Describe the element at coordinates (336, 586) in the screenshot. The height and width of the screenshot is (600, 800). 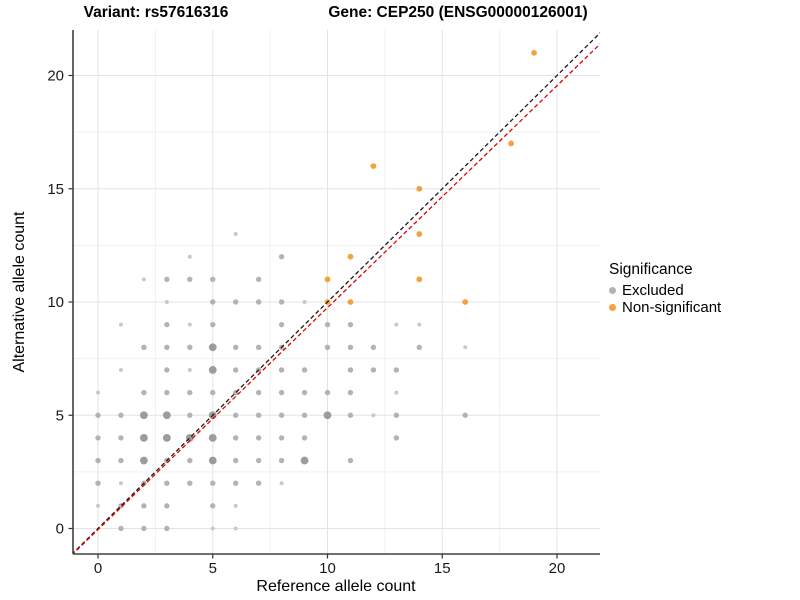
I see `x-axis-title: Reference allele count` at that location.